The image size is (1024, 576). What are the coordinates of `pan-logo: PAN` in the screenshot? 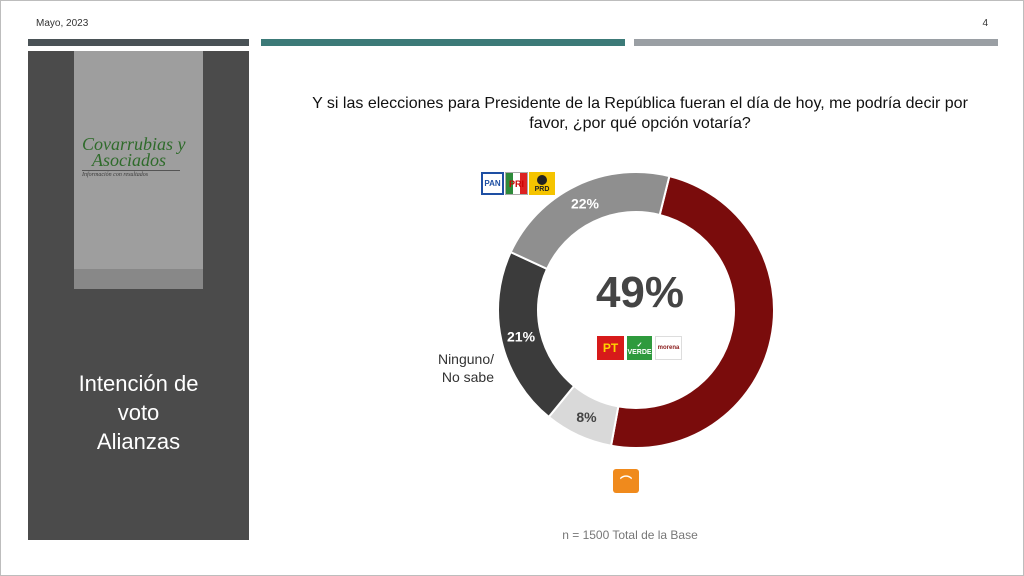 It's located at (492, 183).